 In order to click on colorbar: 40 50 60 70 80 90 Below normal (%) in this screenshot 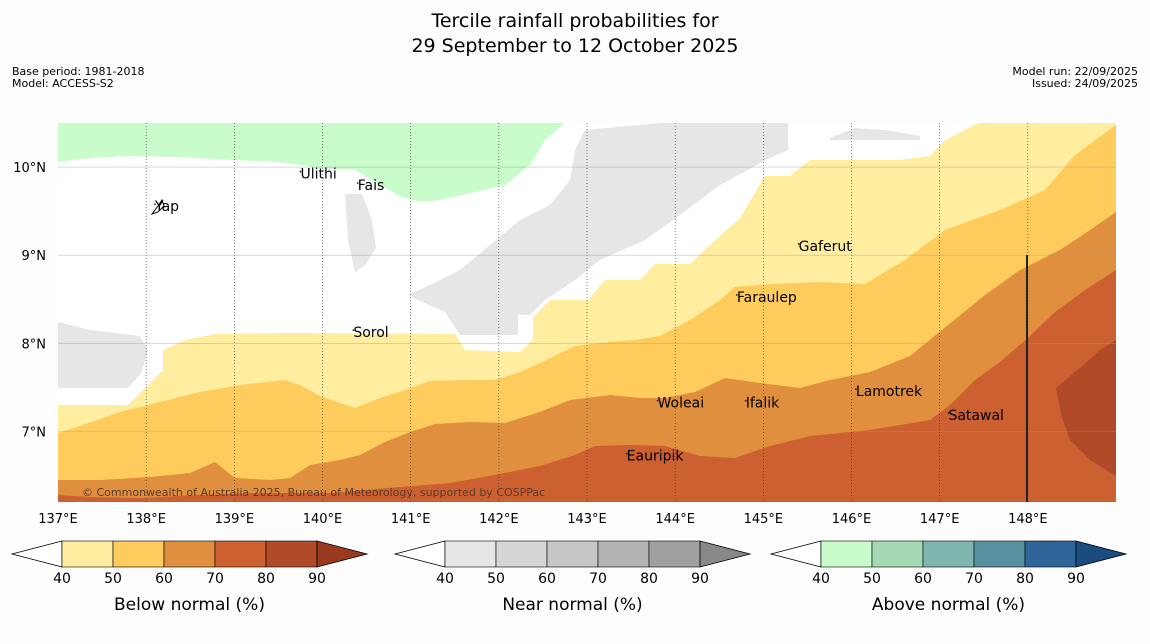, I will do `click(189, 577)`.